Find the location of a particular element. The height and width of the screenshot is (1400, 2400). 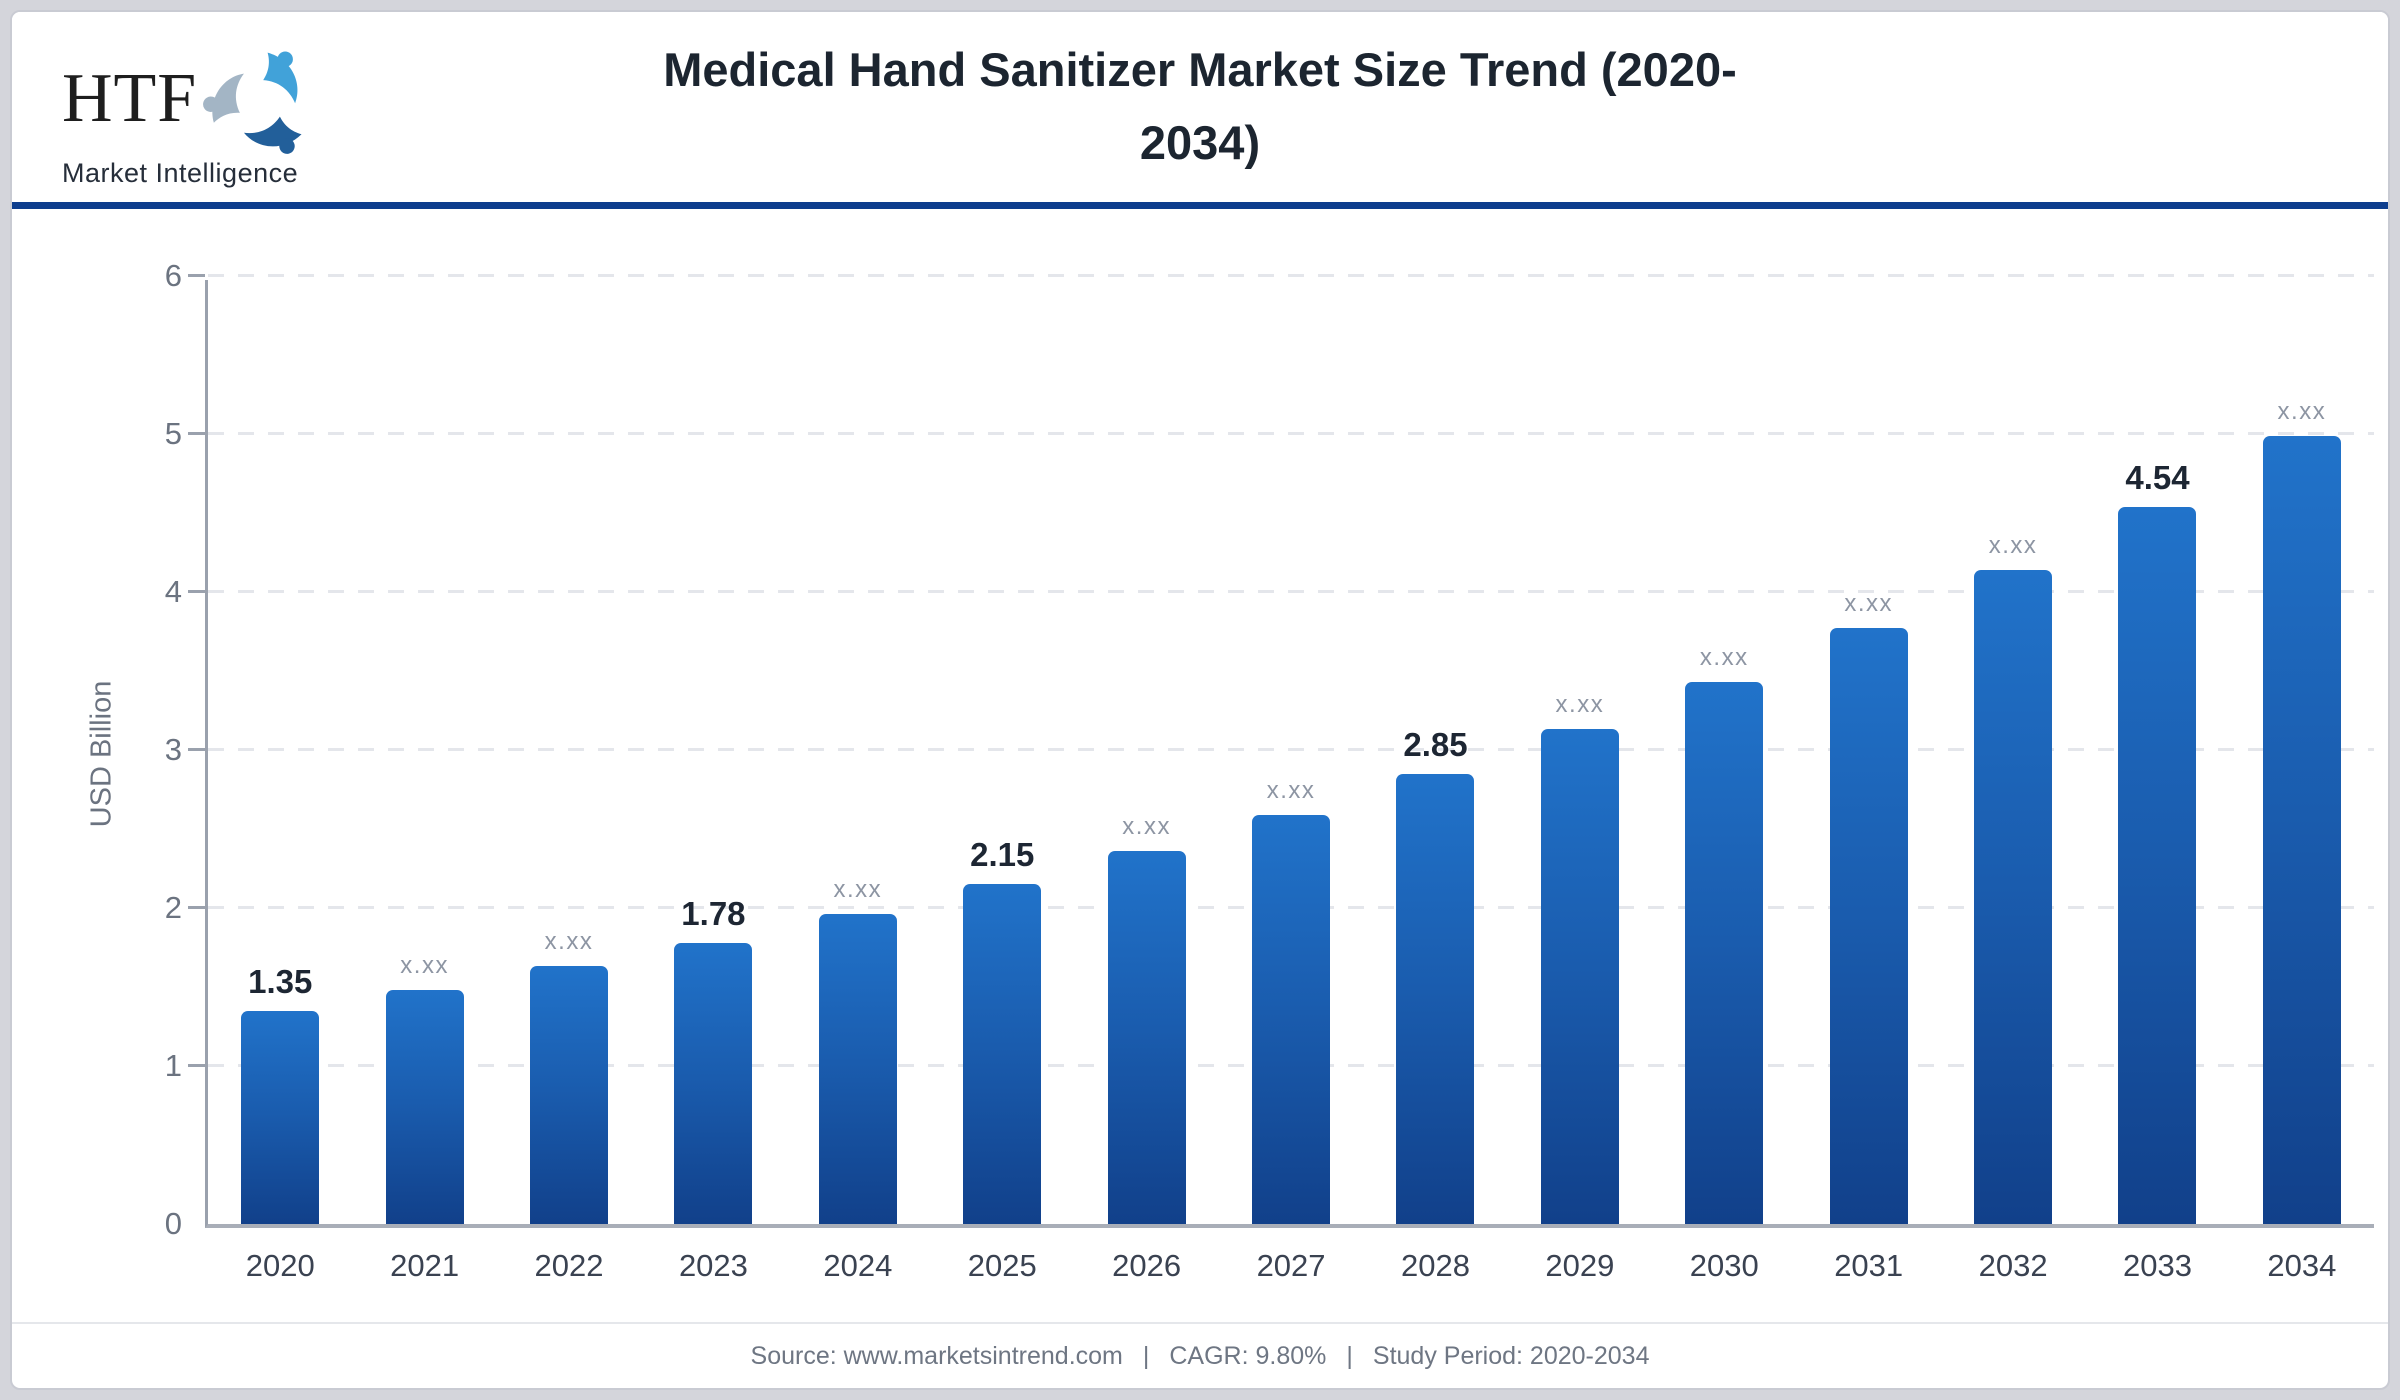

bar-2021: x.xx is located at coordinates (424, 1088).